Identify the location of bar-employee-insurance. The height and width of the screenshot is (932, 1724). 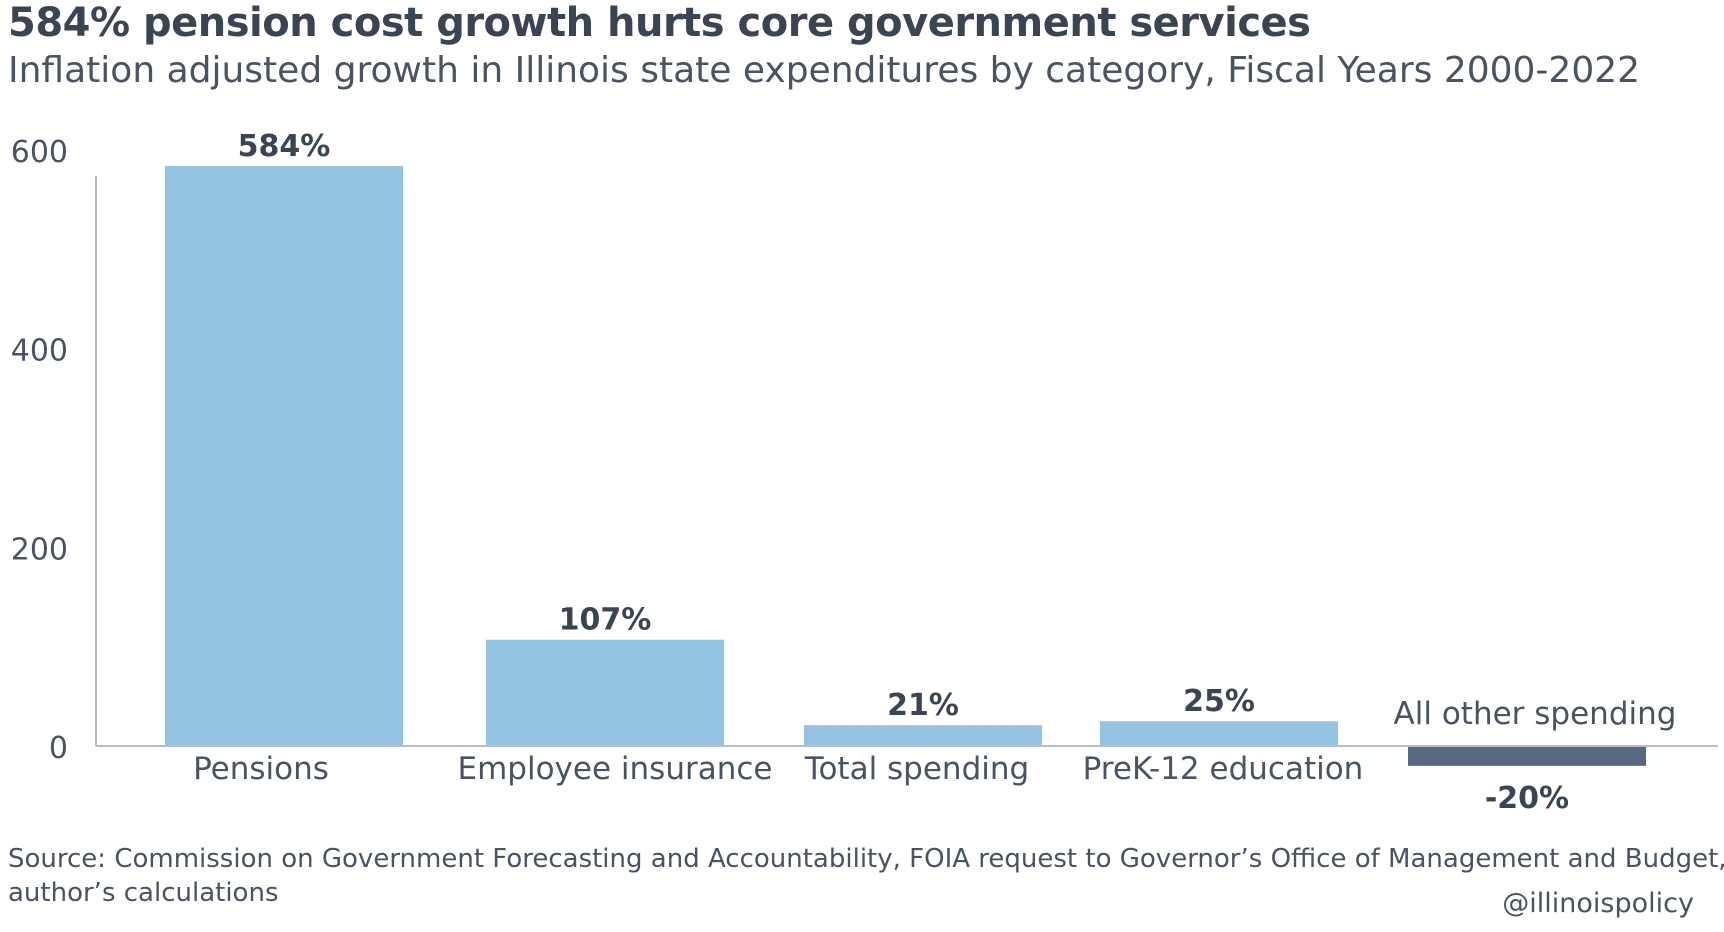
(605, 692).